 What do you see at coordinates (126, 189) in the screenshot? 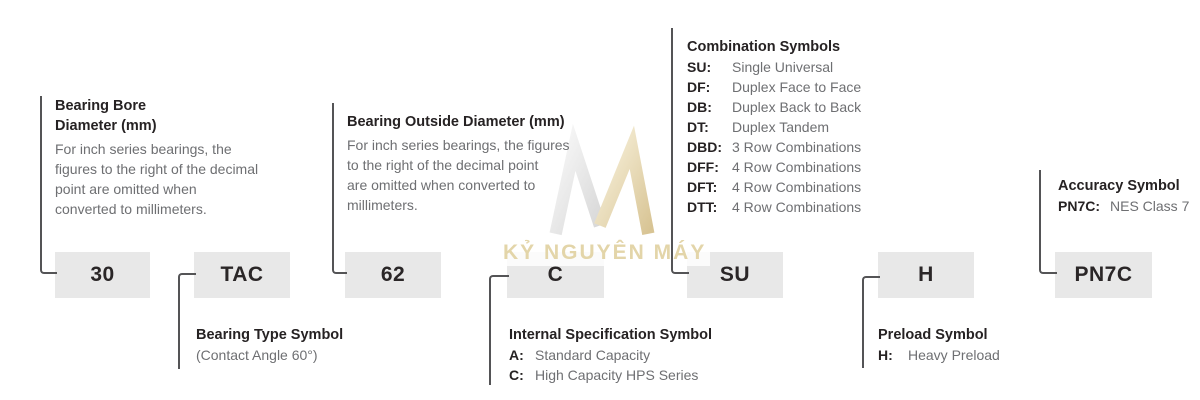
I see `annotation-body-line: point are omitted when` at bounding box center [126, 189].